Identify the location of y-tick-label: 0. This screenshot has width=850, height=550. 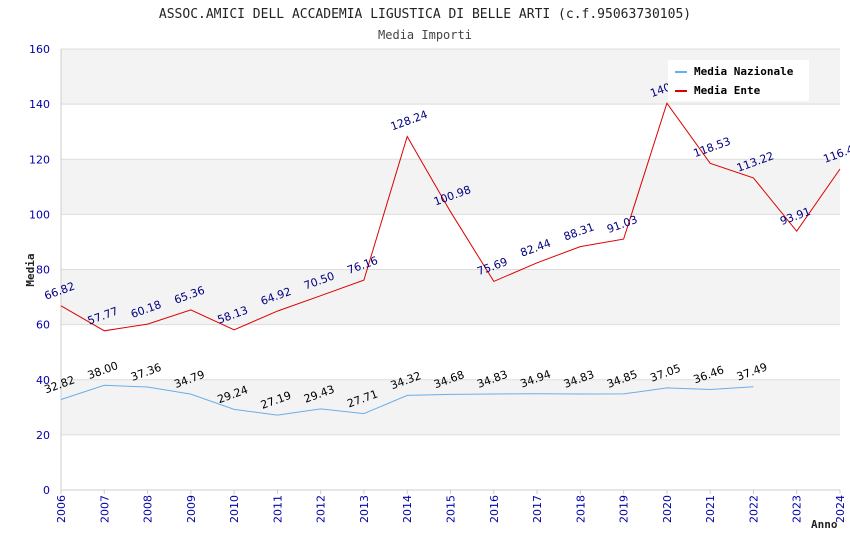
(46, 490).